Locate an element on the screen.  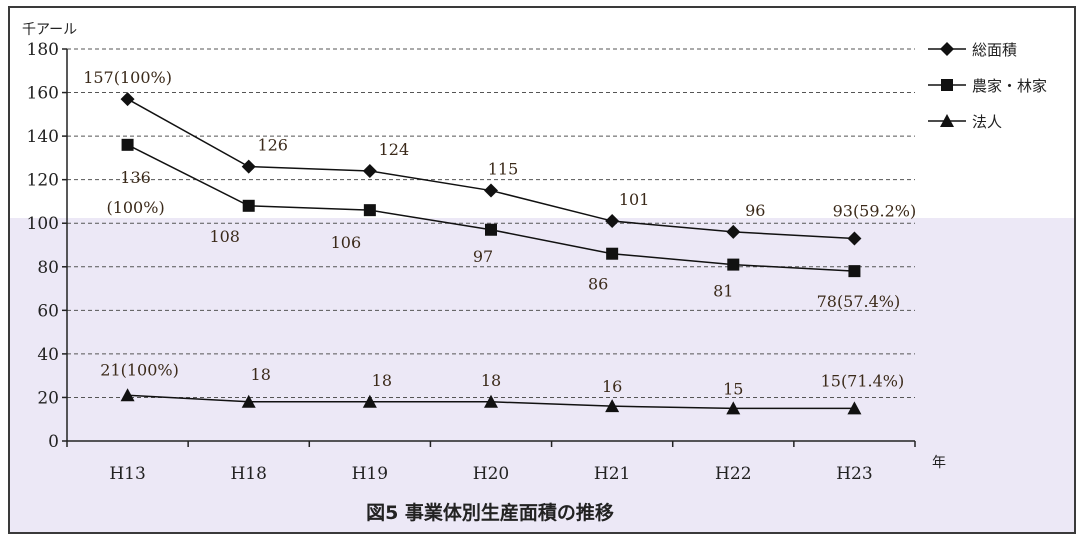
data-label: 81 is located at coordinates (723, 291).